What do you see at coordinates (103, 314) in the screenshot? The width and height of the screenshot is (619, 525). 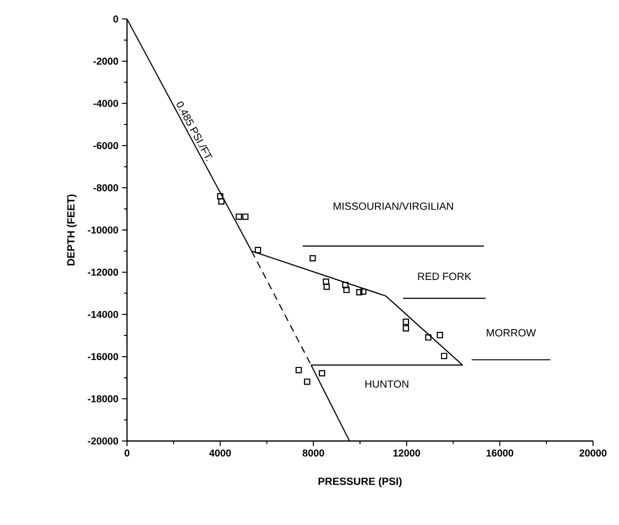 I see `y-tick-label: -14000` at bounding box center [103, 314].